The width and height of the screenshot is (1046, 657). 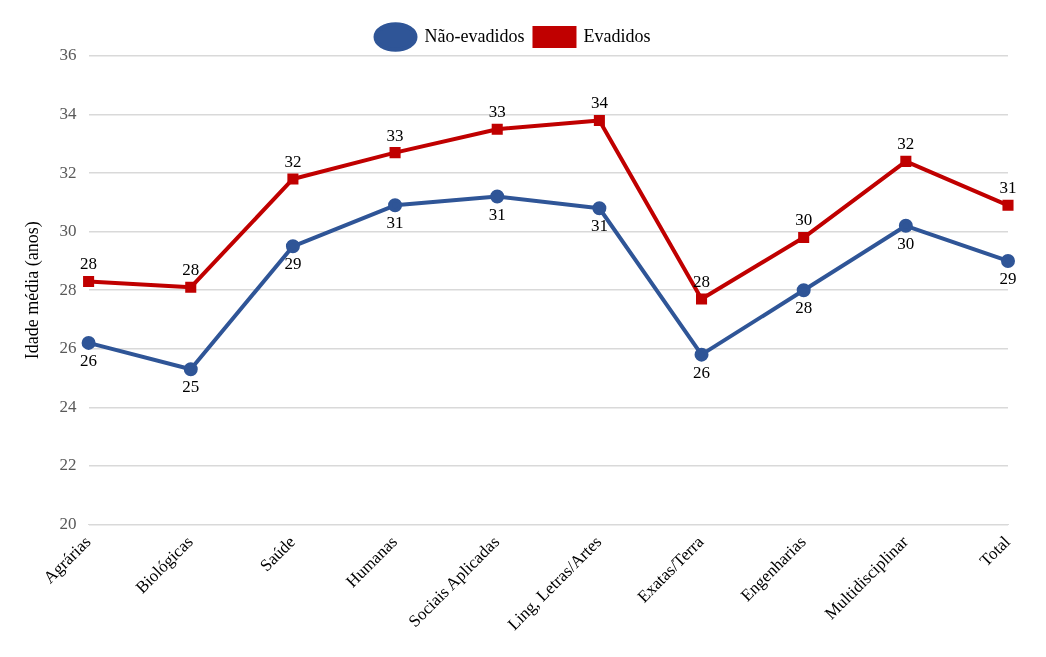 I want to click on data-label: 34, so click(x=599, y=103).